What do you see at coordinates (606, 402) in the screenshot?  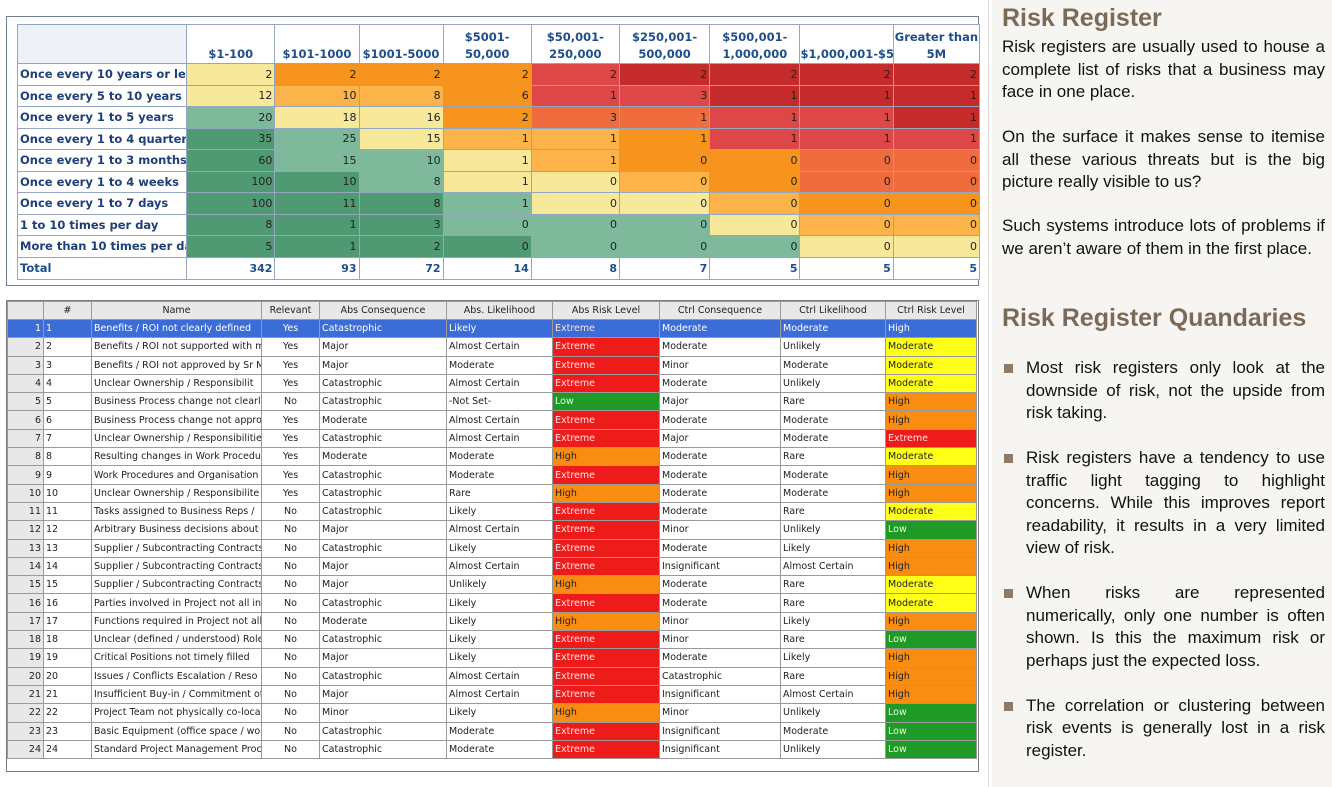 I see `abs-risk-level-cell: Low` at bounding box center [606, 402].